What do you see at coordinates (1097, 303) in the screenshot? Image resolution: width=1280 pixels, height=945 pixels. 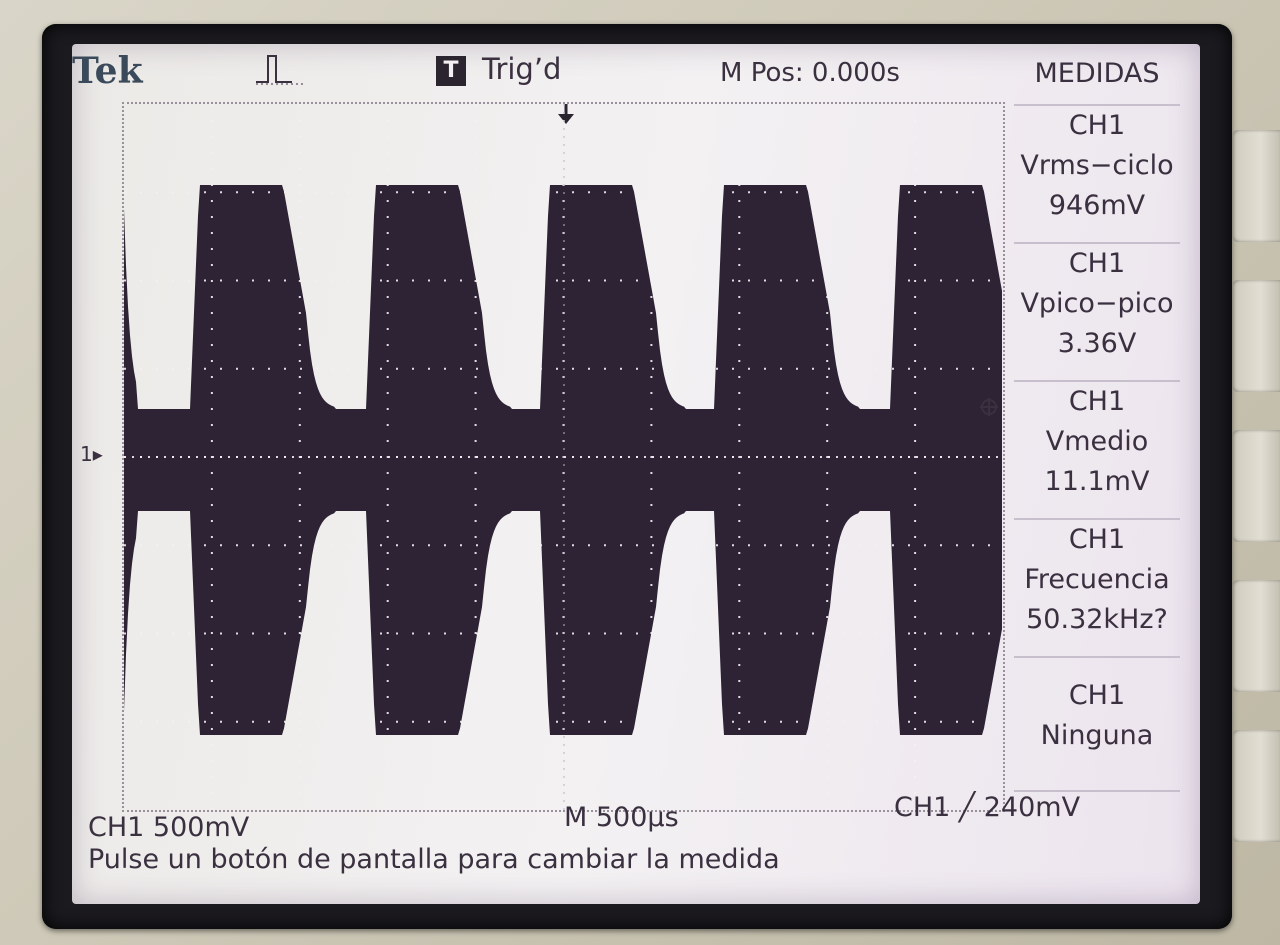 I see `measurement-name: Vpico−pico` at bounding box center [1097, 303].